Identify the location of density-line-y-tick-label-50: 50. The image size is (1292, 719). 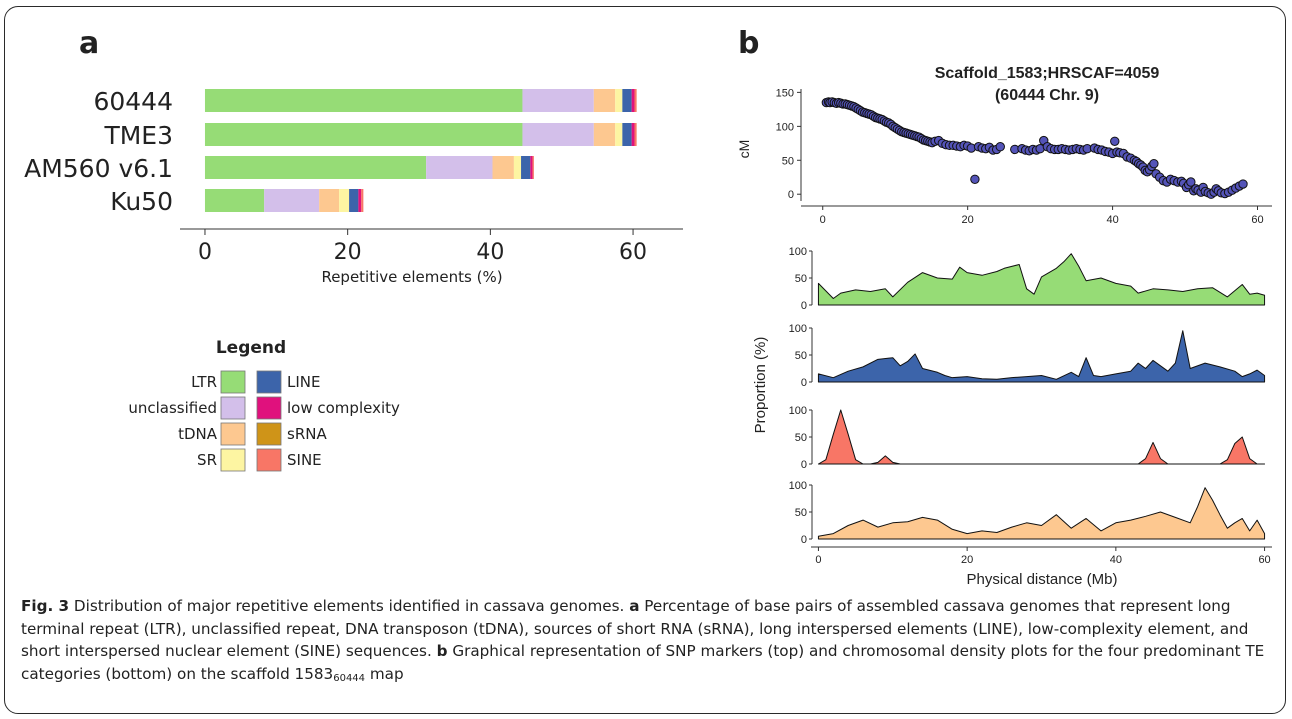
(801, 356).